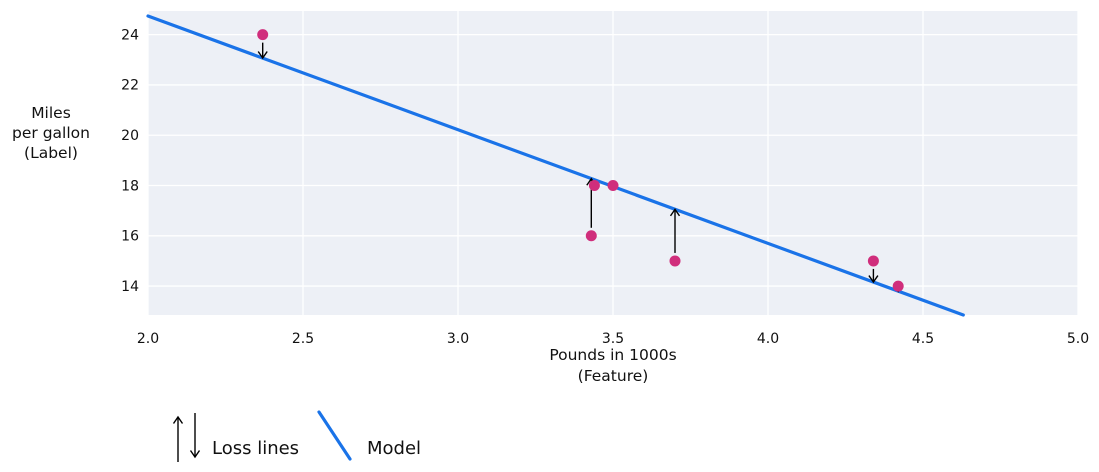 The height and width of the screenshot is (472, 1099). Describe the element at coordinates (768, 339) in the screenshot. I see `x-tick-label: 4.0` at that location.